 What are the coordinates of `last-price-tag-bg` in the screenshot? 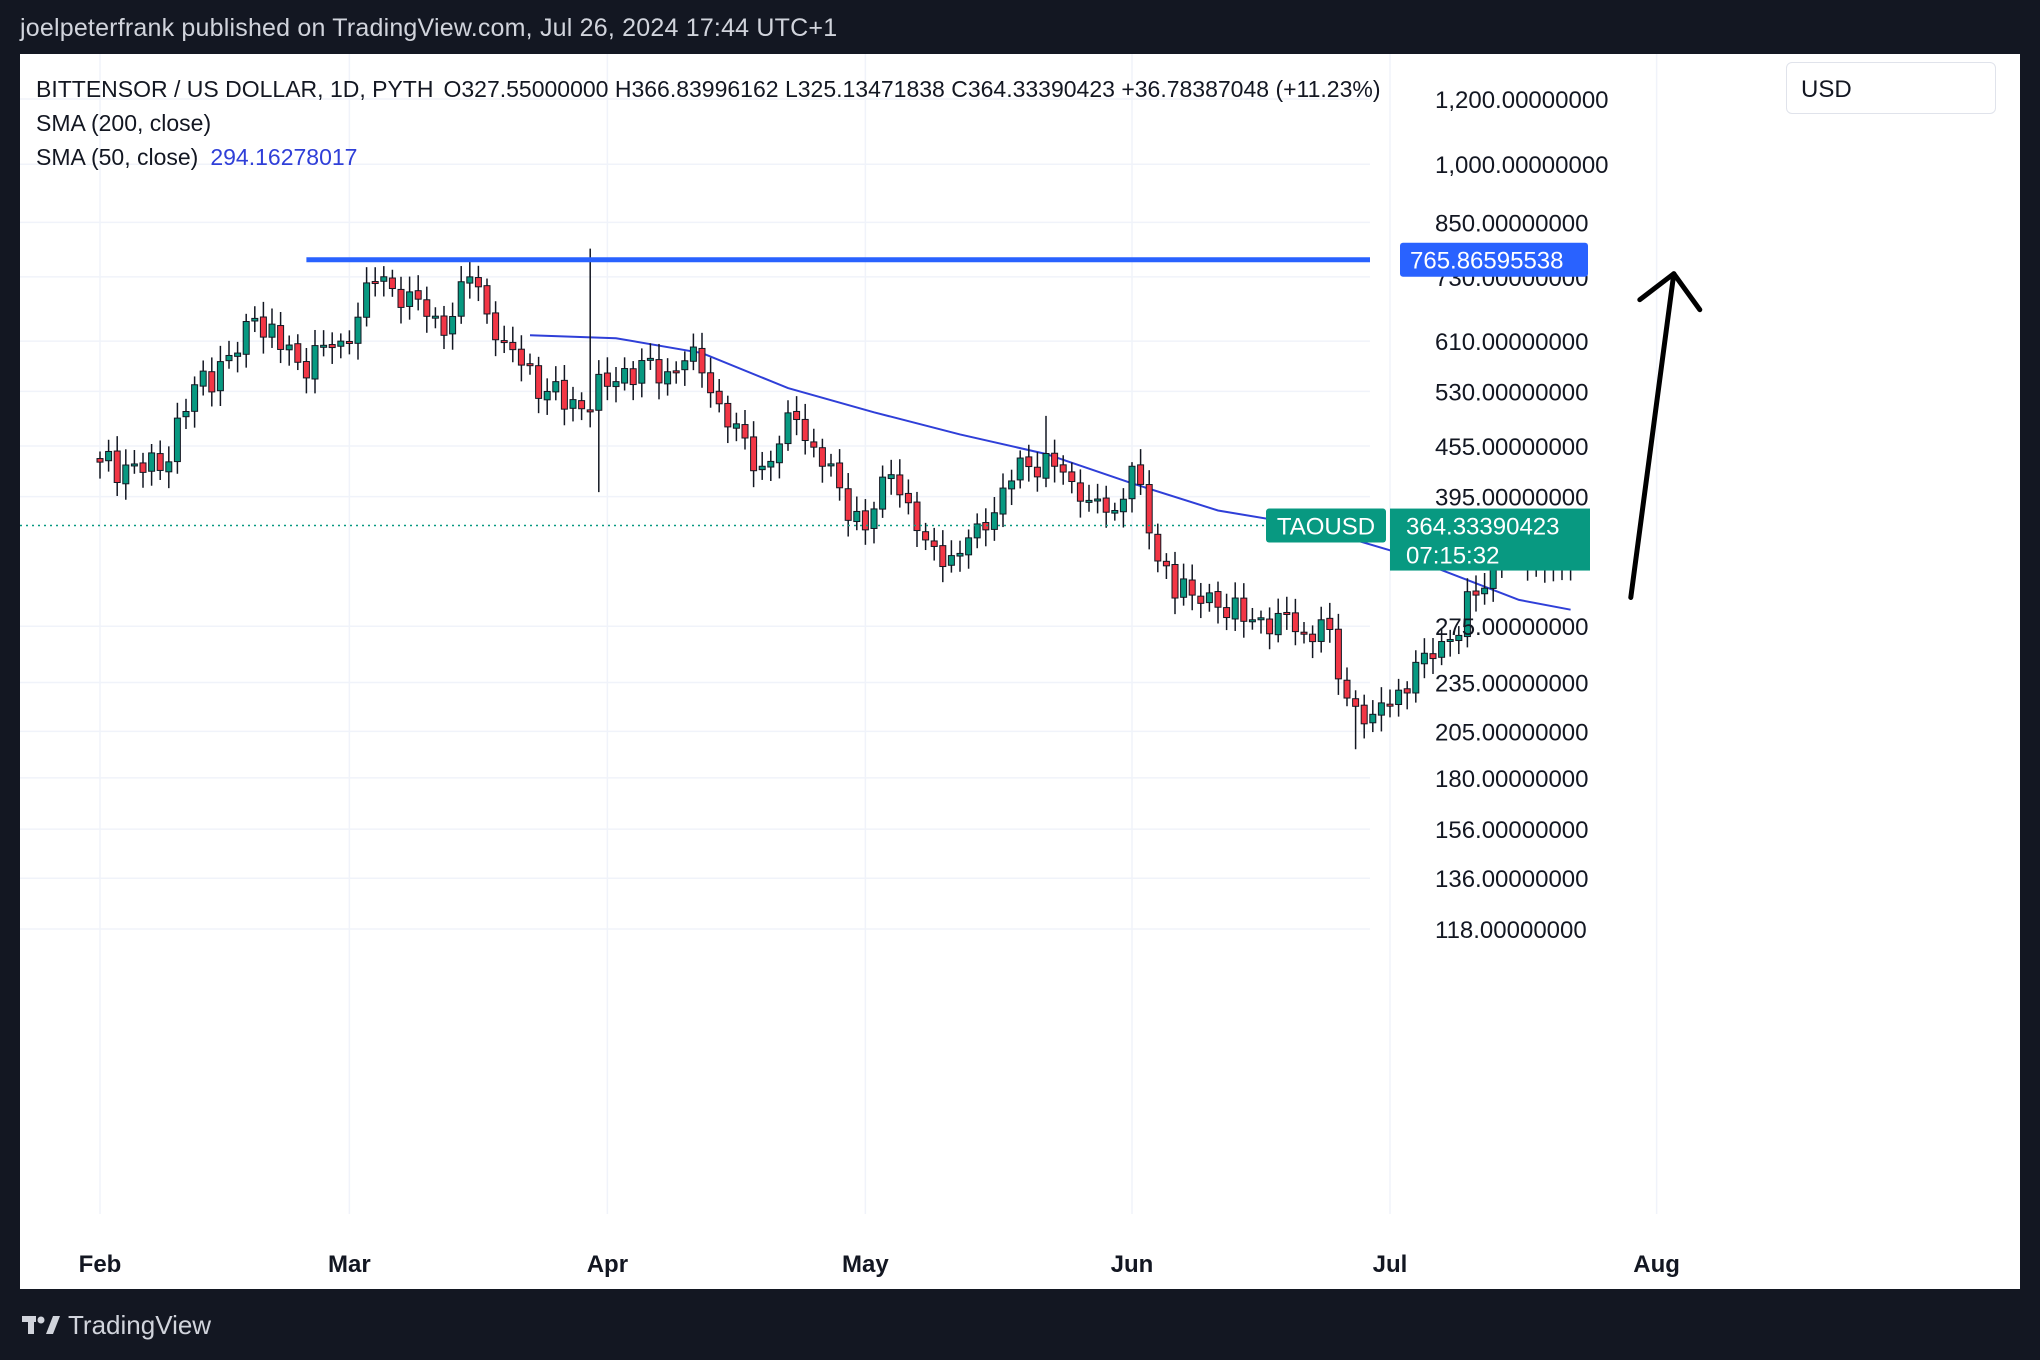 It's located at (1490, 539).